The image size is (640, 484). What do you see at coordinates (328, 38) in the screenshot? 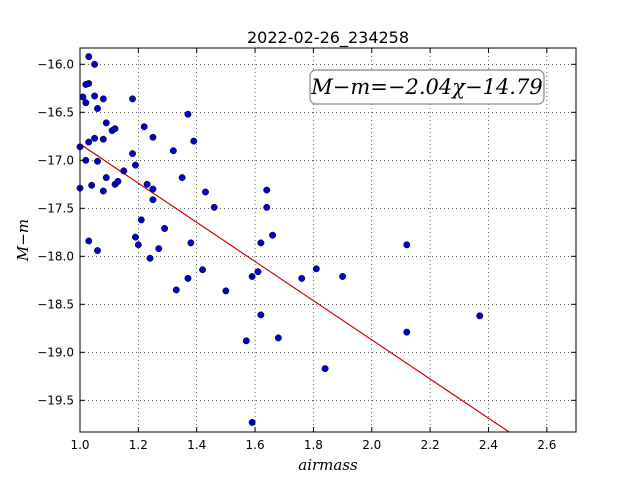
I see `chart-title: 2022-02-26_234258` at bounding box center [328, 38].